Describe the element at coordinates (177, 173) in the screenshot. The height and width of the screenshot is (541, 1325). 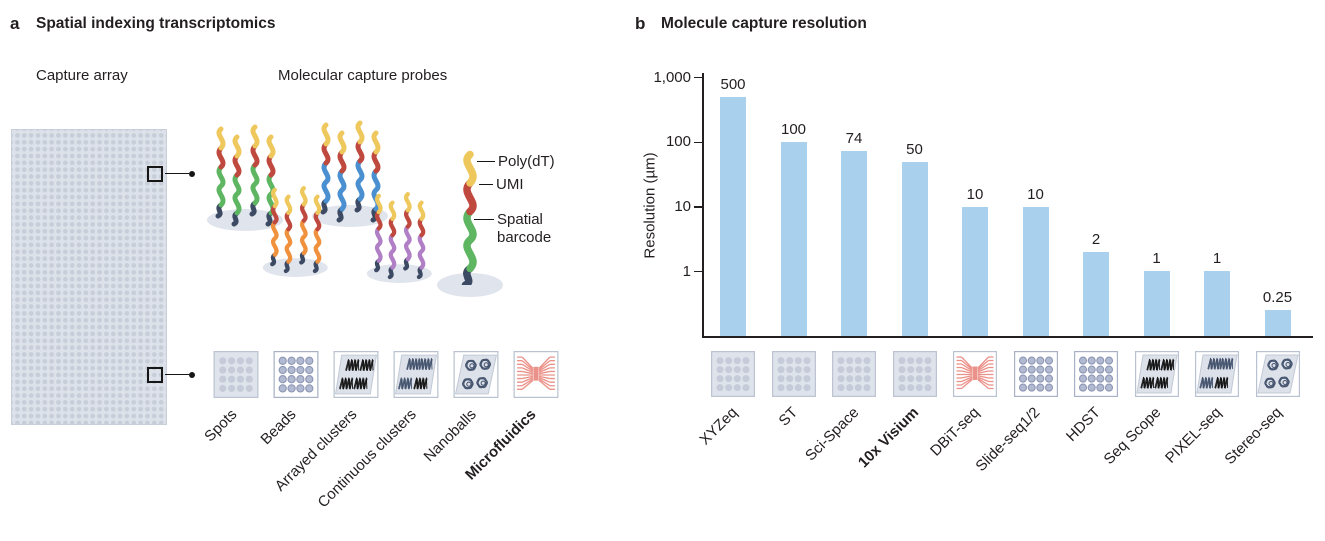
I see `callout-line-top` at that location.